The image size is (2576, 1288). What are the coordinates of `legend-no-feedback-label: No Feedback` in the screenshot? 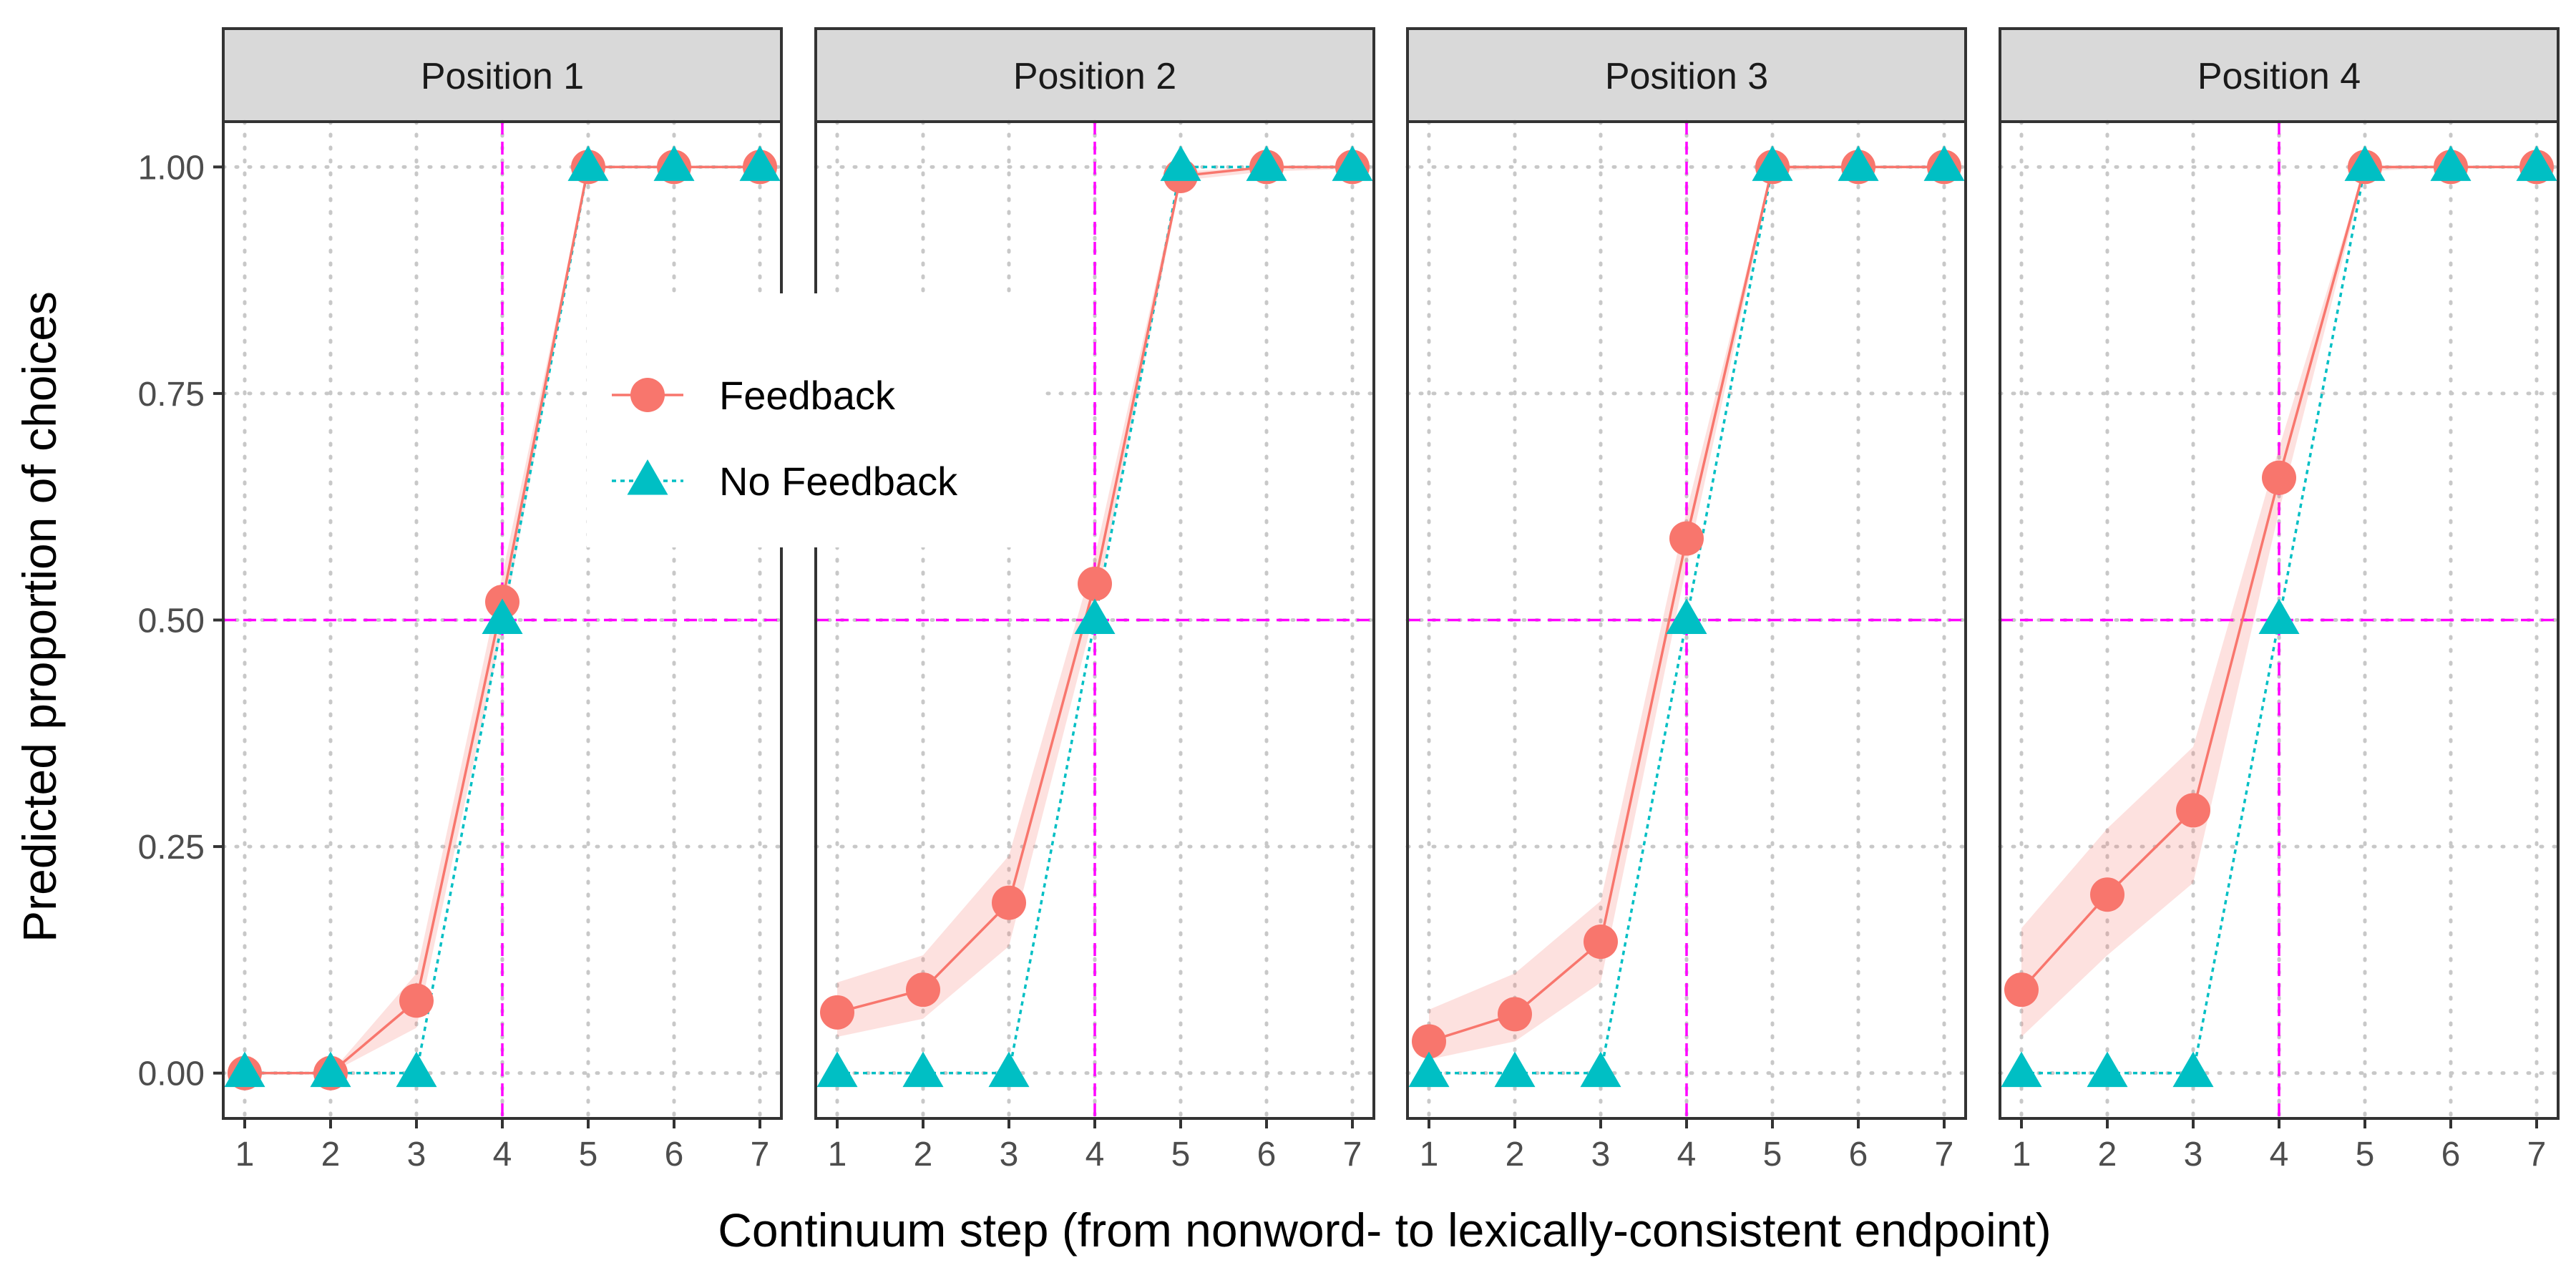 It's located at (838, 481).